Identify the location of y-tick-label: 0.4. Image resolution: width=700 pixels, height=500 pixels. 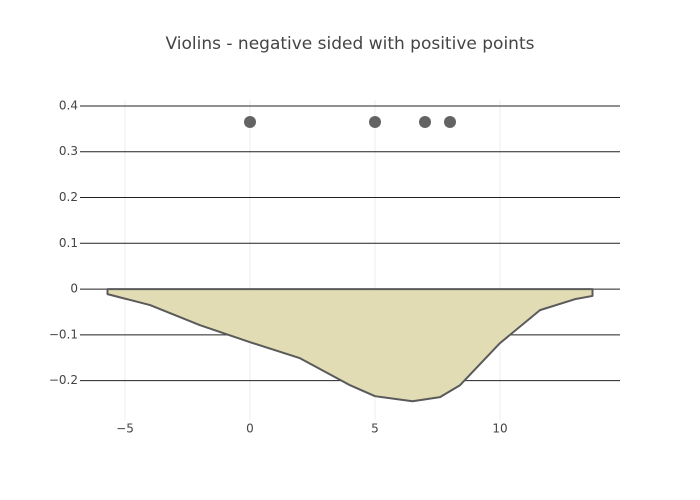
(68, 105).